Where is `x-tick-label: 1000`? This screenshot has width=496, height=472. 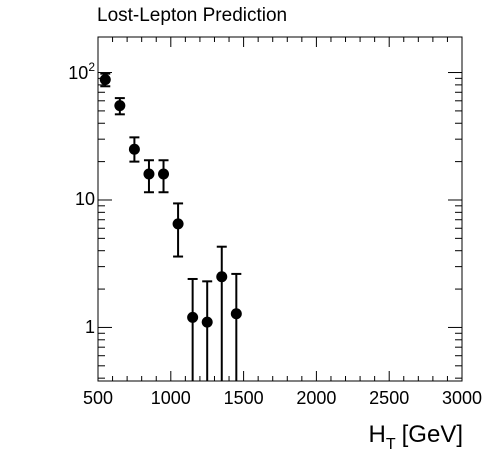
x-tick-label: 1000 is located at coordinates (171, 398).